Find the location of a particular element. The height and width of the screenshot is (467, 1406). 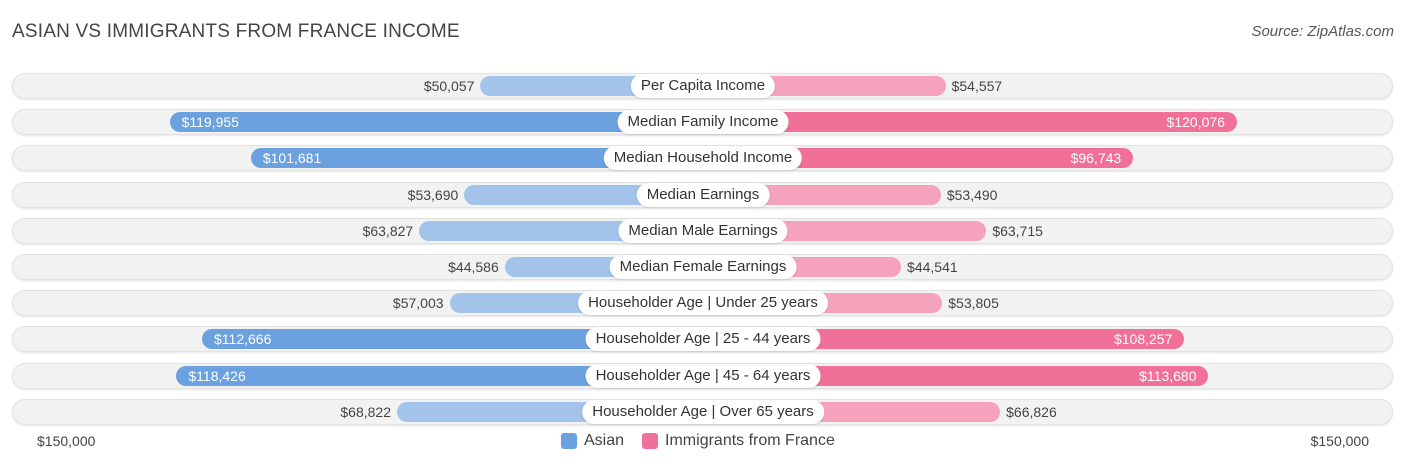

axis-right-label: $150,000 is located at coordinates (1339, 441).